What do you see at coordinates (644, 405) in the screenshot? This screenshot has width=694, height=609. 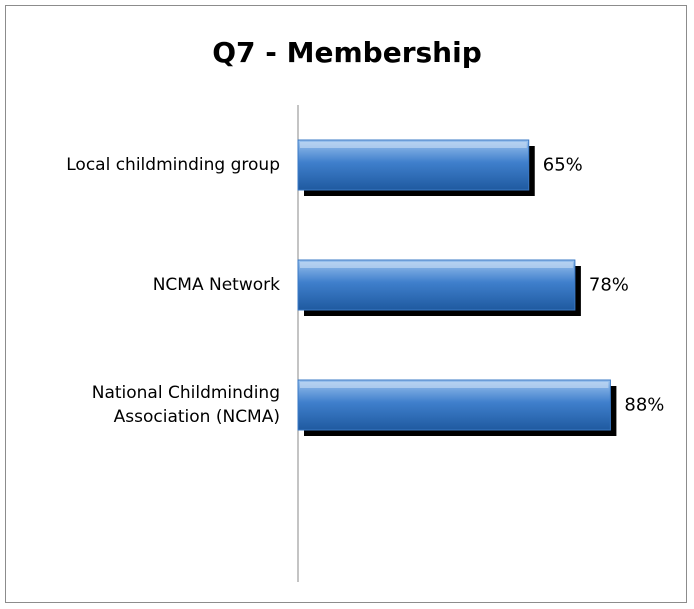 I see `data-label: 88%` at bounding box center [644, 405].